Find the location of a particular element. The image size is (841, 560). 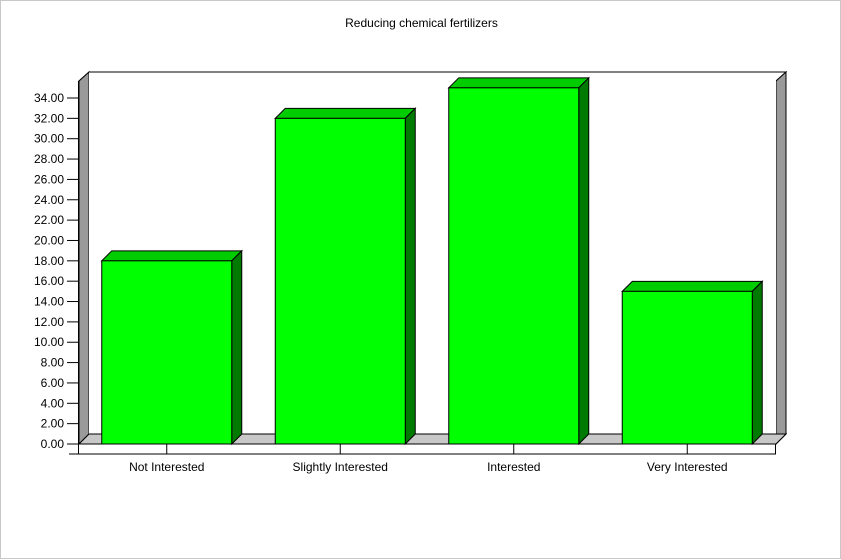

y-tick-label: 32.00 is located at coordinates (49, 118).